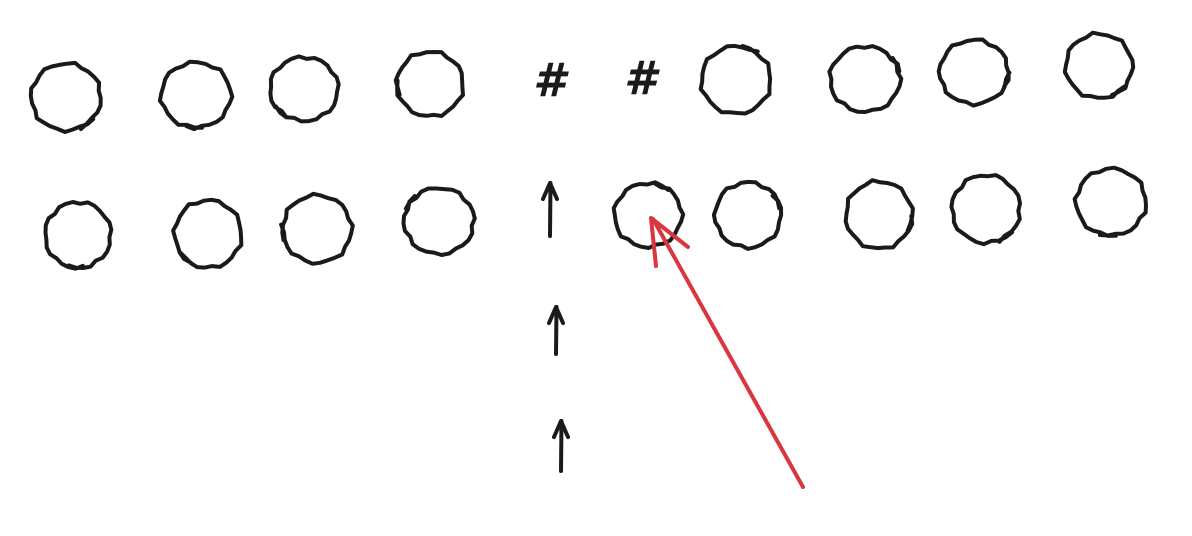 The image size is (1192, 536). What do you see at coordinates (648, 215) in the screenshot?
I see `highlighted-circle` at bounding box center [648, 215].